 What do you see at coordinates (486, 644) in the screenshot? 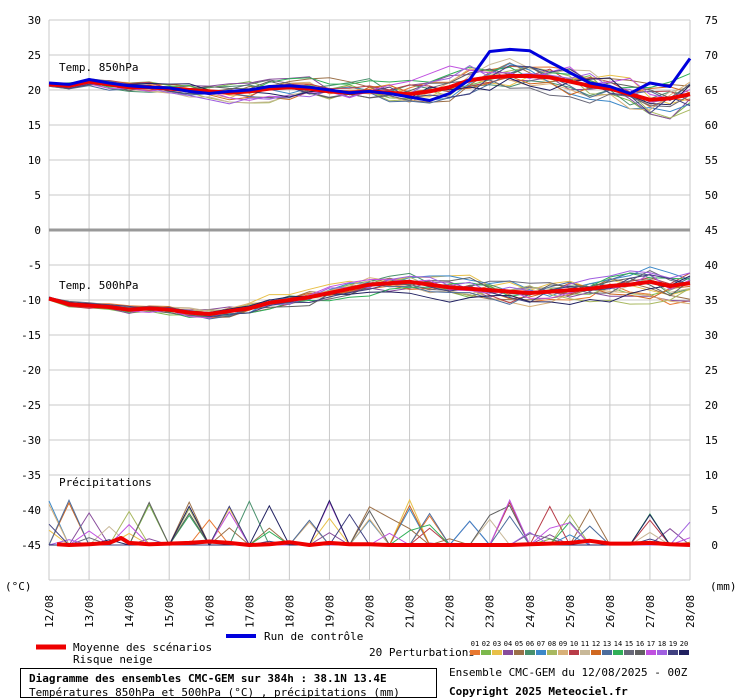
I see `perturbation-number: 02` at bounding box center [486, 644].